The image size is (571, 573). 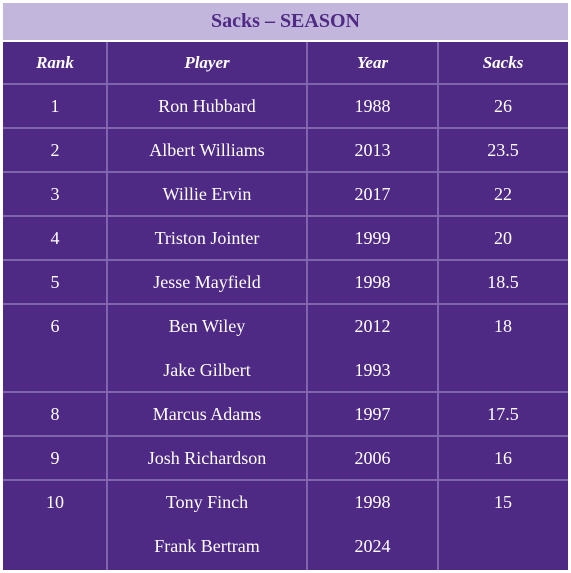 I want to click on player-cell: Marcus Adams, so click(x=207, y=413).